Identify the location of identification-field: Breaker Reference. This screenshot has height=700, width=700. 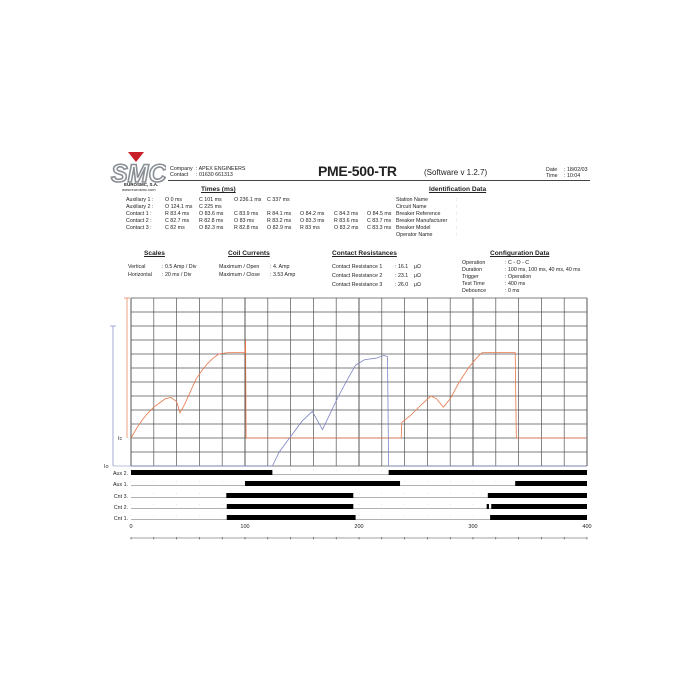
(418, 214).